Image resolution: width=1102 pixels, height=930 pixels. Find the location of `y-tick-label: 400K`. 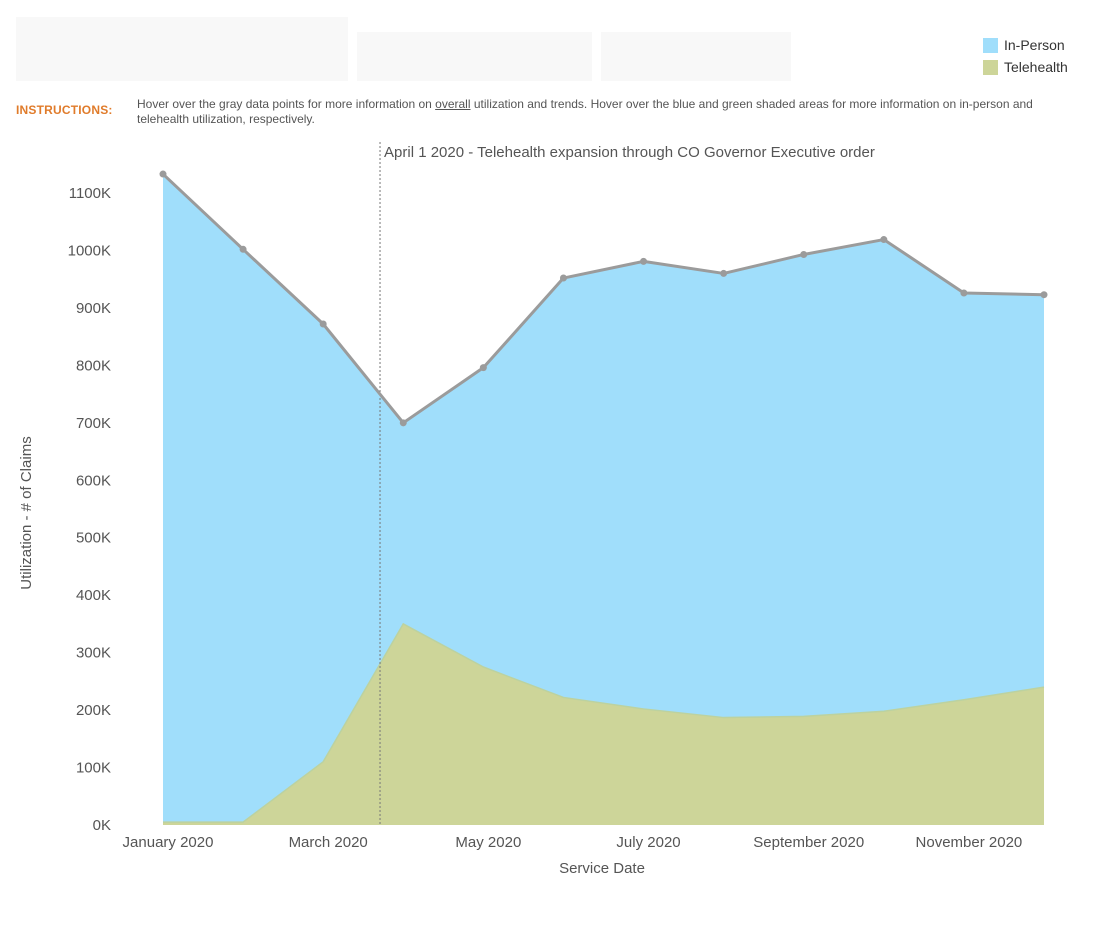

y-tick-label: 400K is located at coordinates (93, 595).